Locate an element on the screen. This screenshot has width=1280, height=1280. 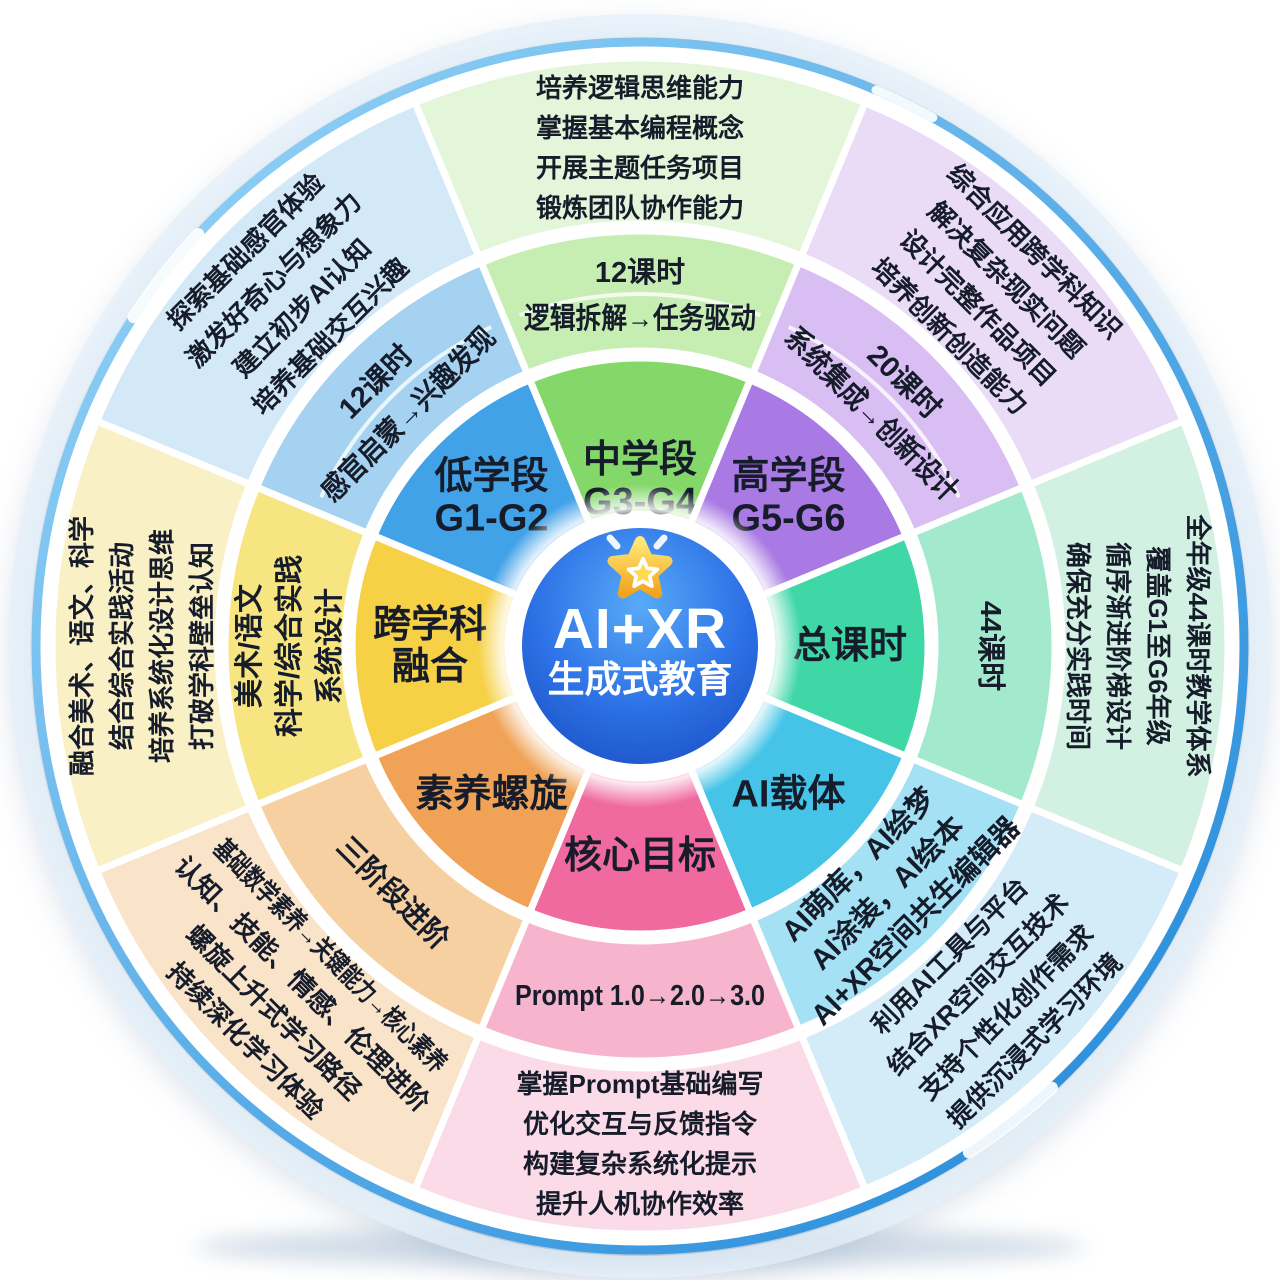
center-circle is located at coordinates (640, 646).